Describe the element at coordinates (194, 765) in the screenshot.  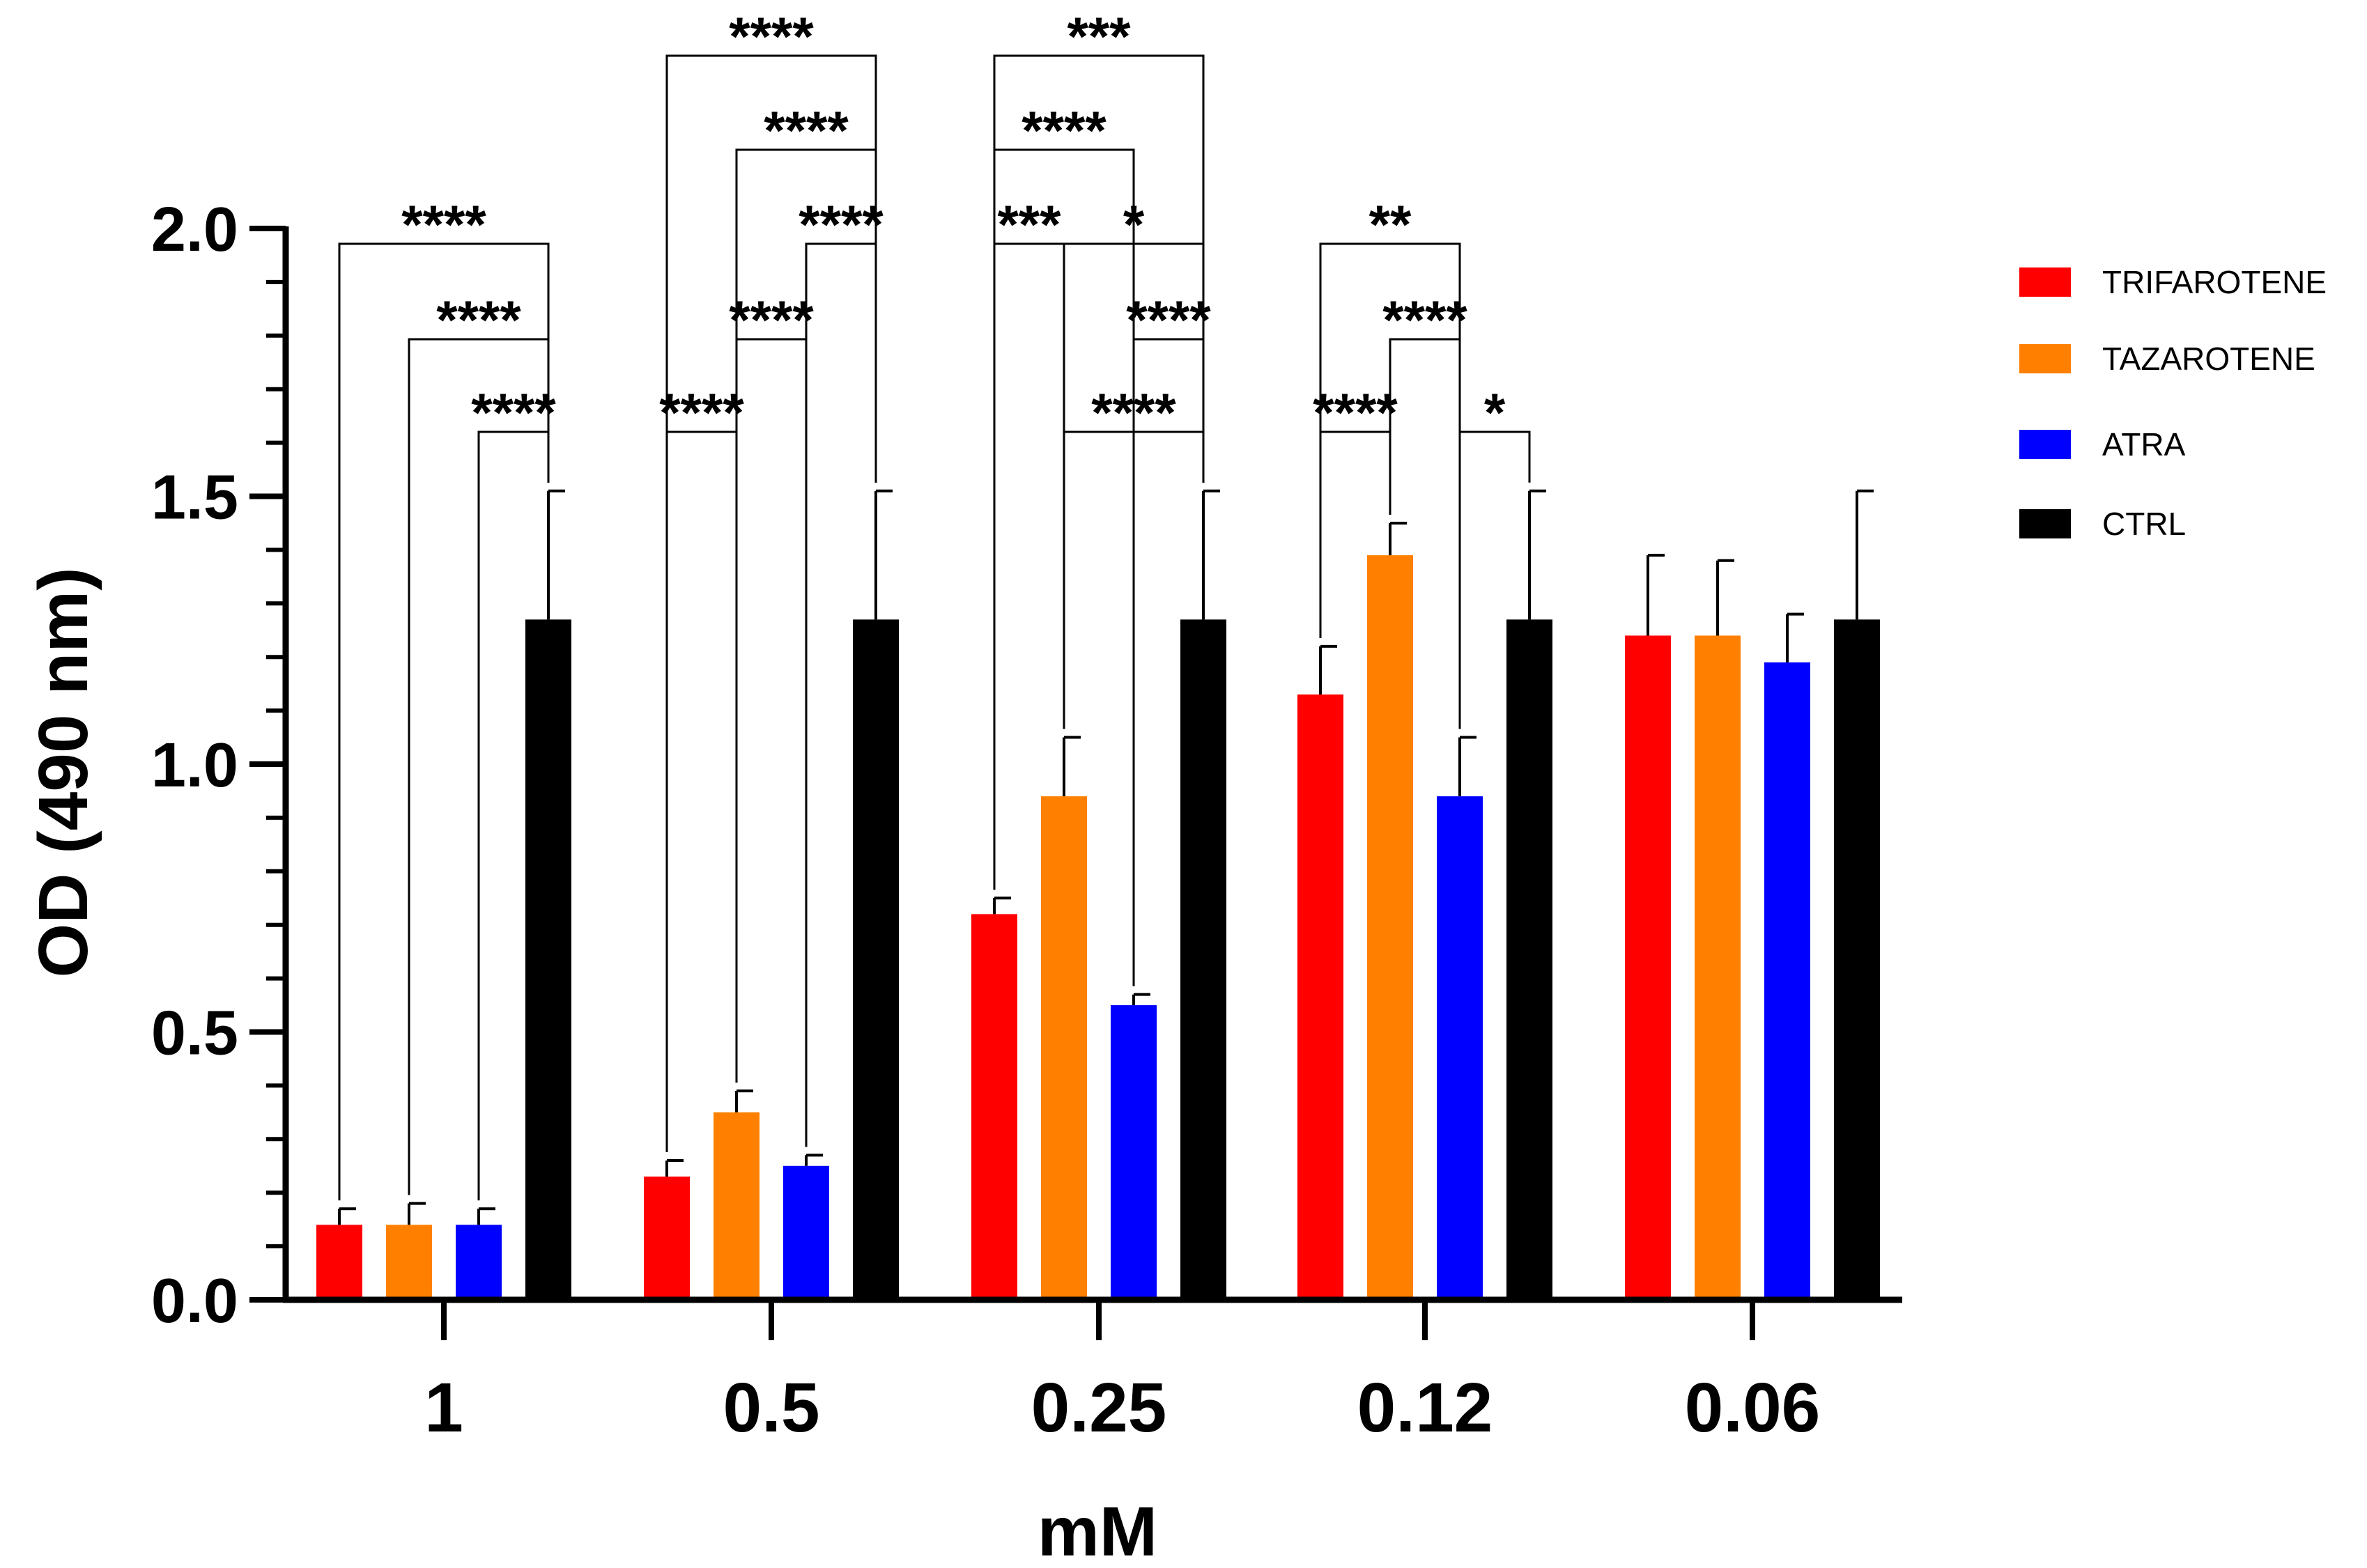
I see `y-tick-label: 1.0` at that location.